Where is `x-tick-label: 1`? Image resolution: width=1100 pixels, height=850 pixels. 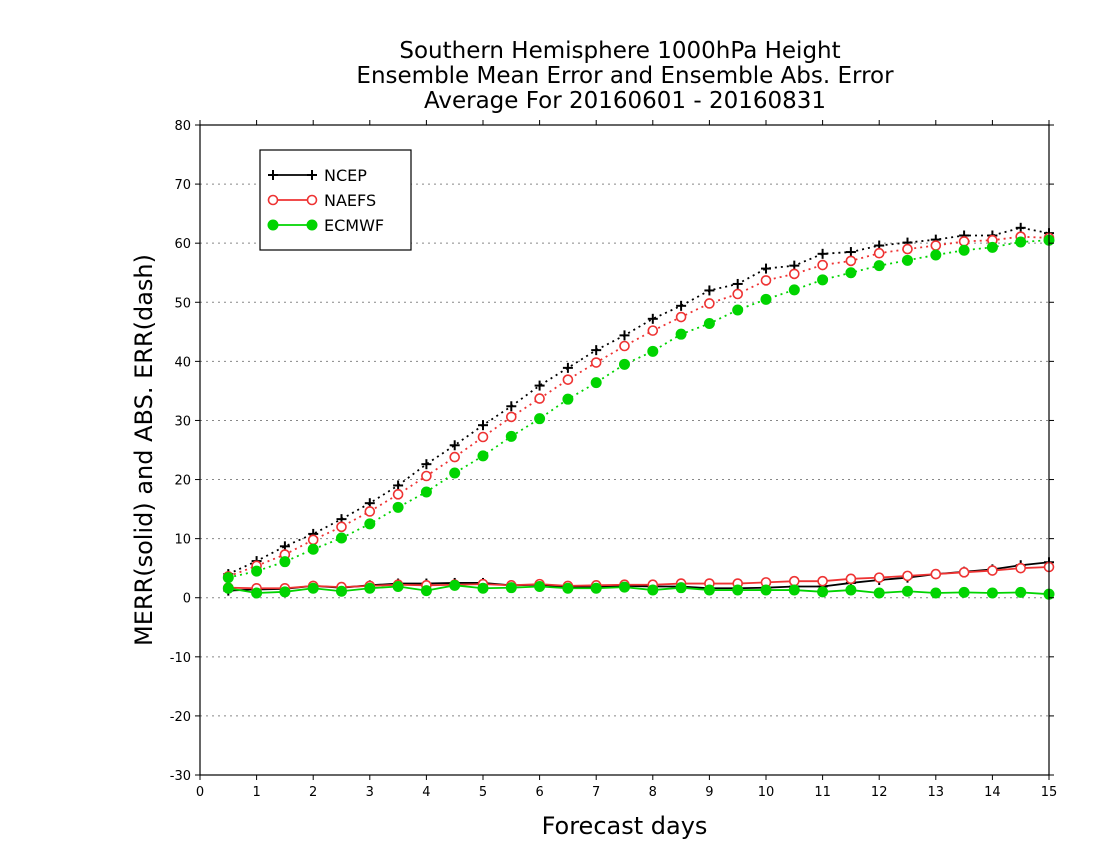 x-tick-label: 1 is located at coordinates (256, 792).